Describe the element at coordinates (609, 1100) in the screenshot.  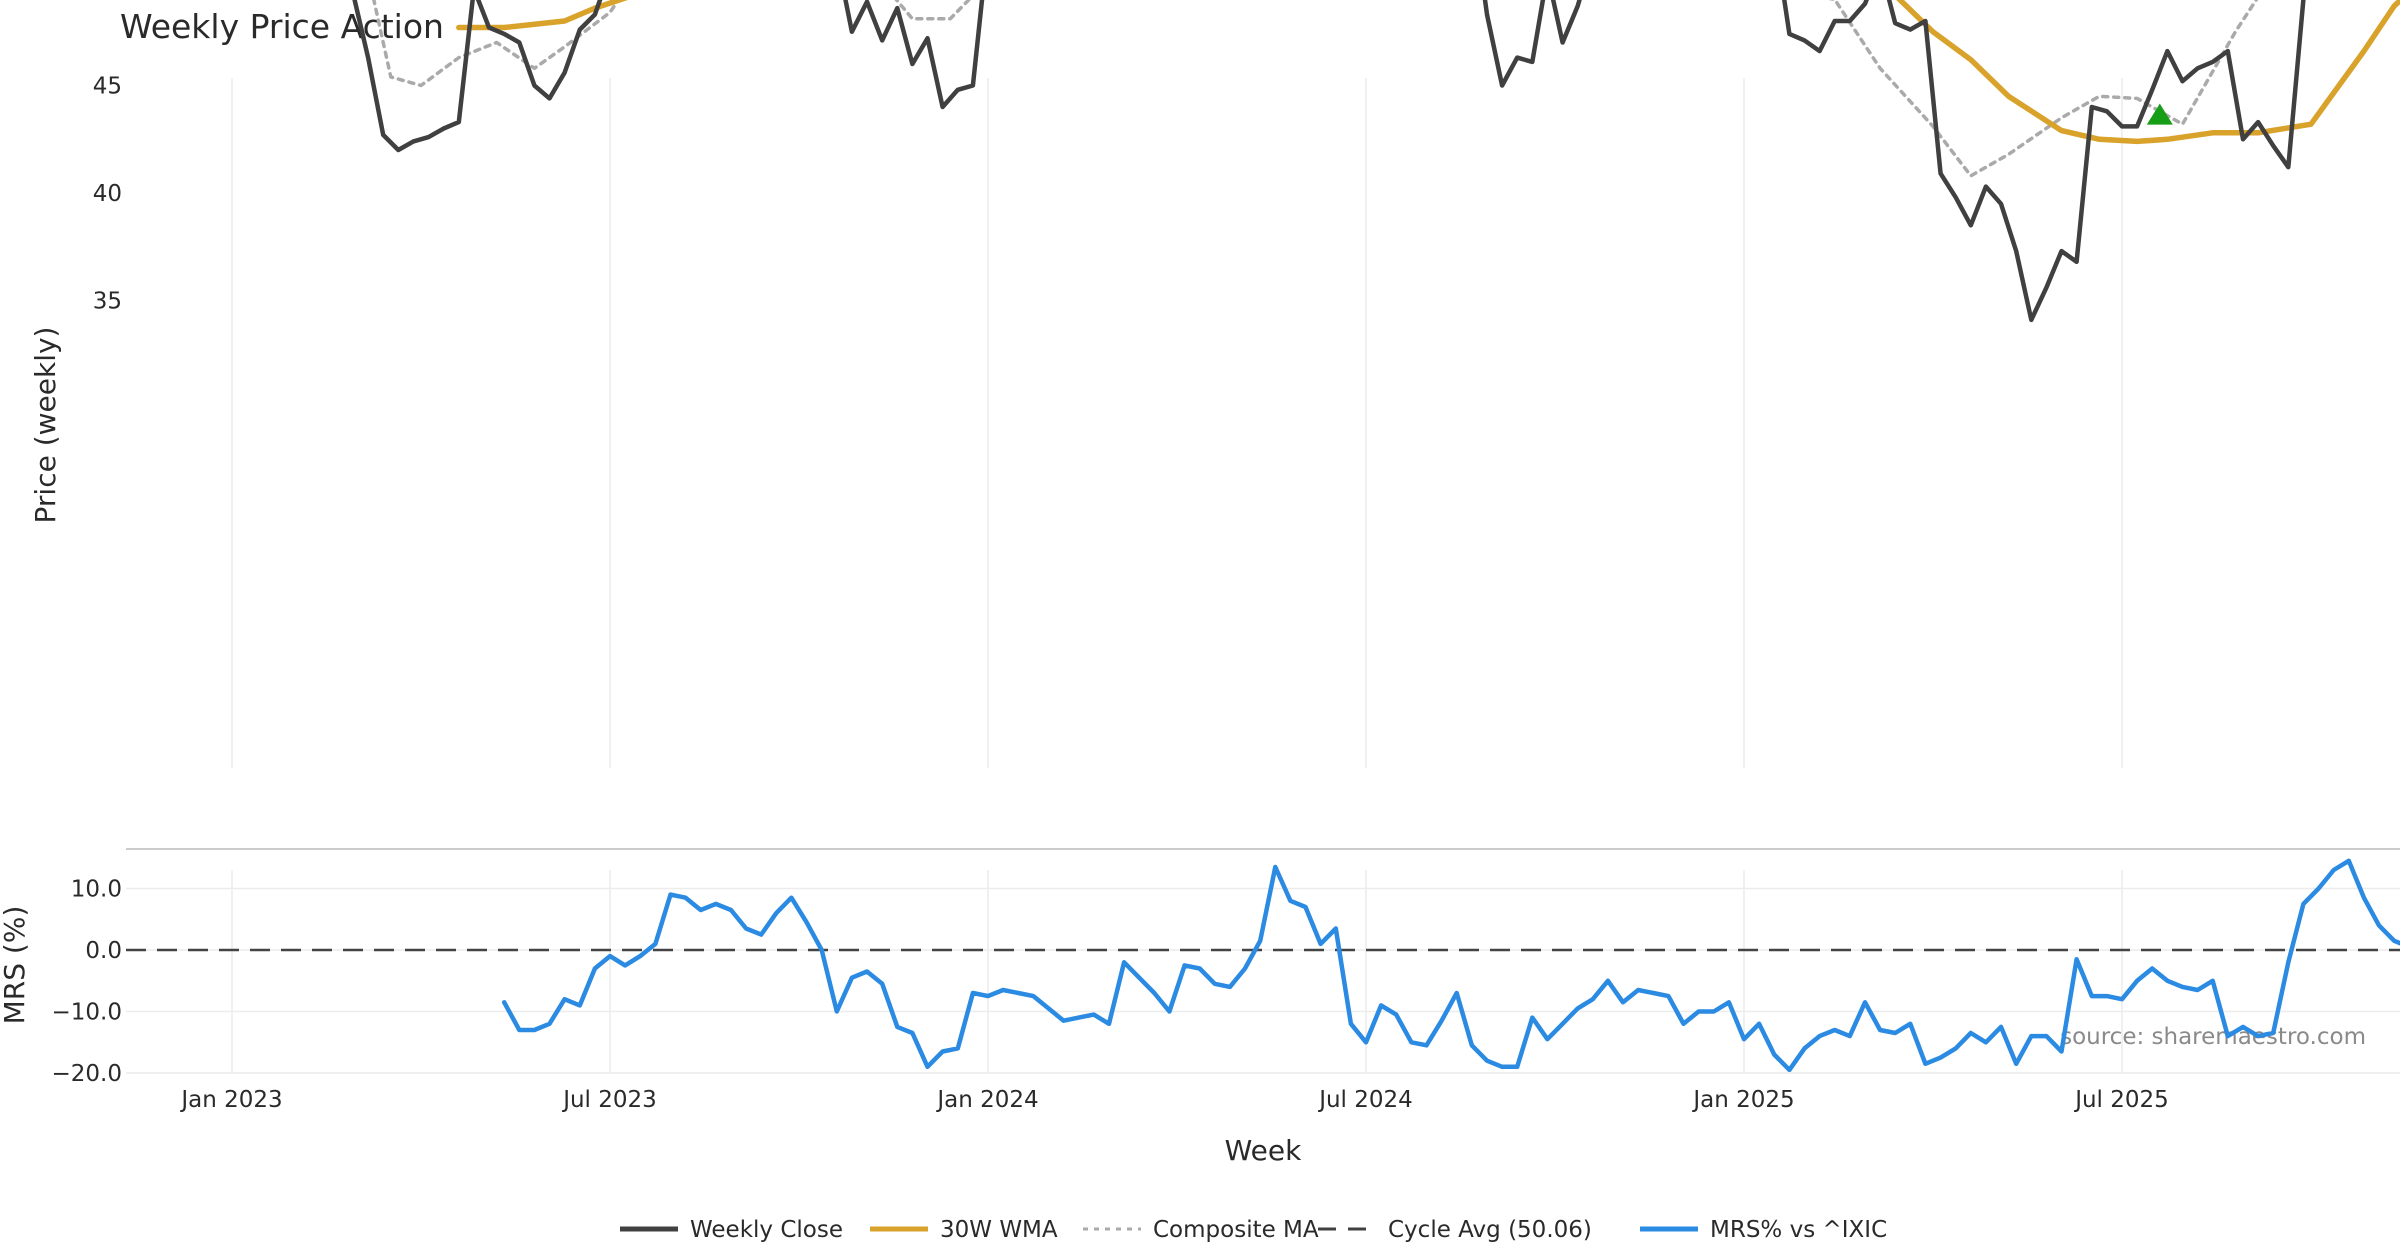
I see `x-tick-label: Jul 2023` at that location.